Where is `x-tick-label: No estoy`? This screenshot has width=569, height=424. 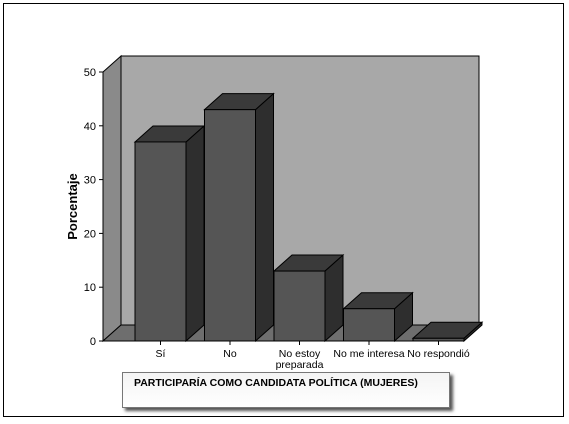
x-tick-label: No estoy is located at coordinates (300, 354).